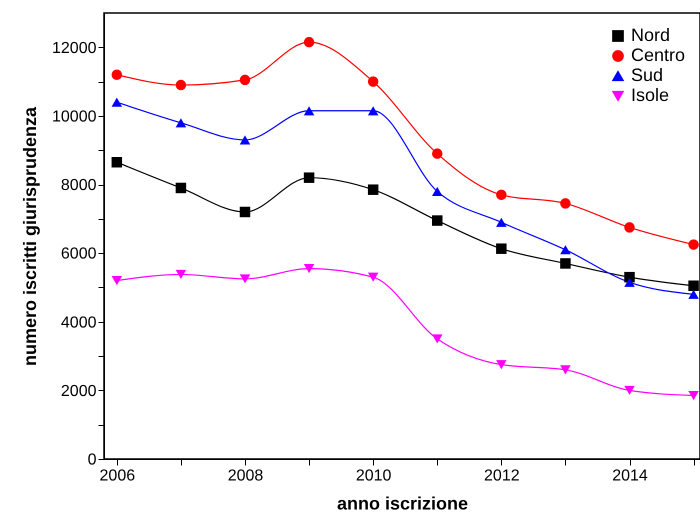  What do you see at coordinates (502, 476) in the screenshot?
I see `x-tick-label: 2012` at bounding box center [502, 476].